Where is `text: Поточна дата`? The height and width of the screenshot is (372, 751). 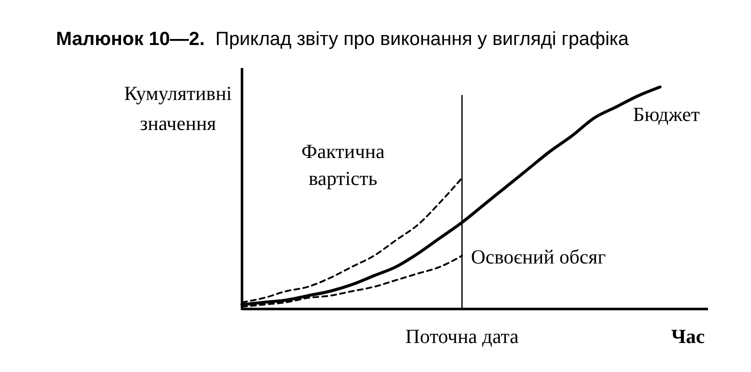 text: Поточна дата is located at coordinates (462, 337).